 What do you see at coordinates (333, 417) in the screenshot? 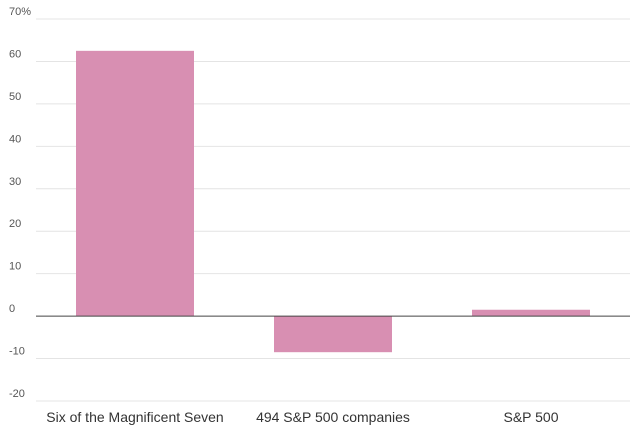
I see `x-category-label: 494 S&P 500 companies` at bounding box center [333, 417].